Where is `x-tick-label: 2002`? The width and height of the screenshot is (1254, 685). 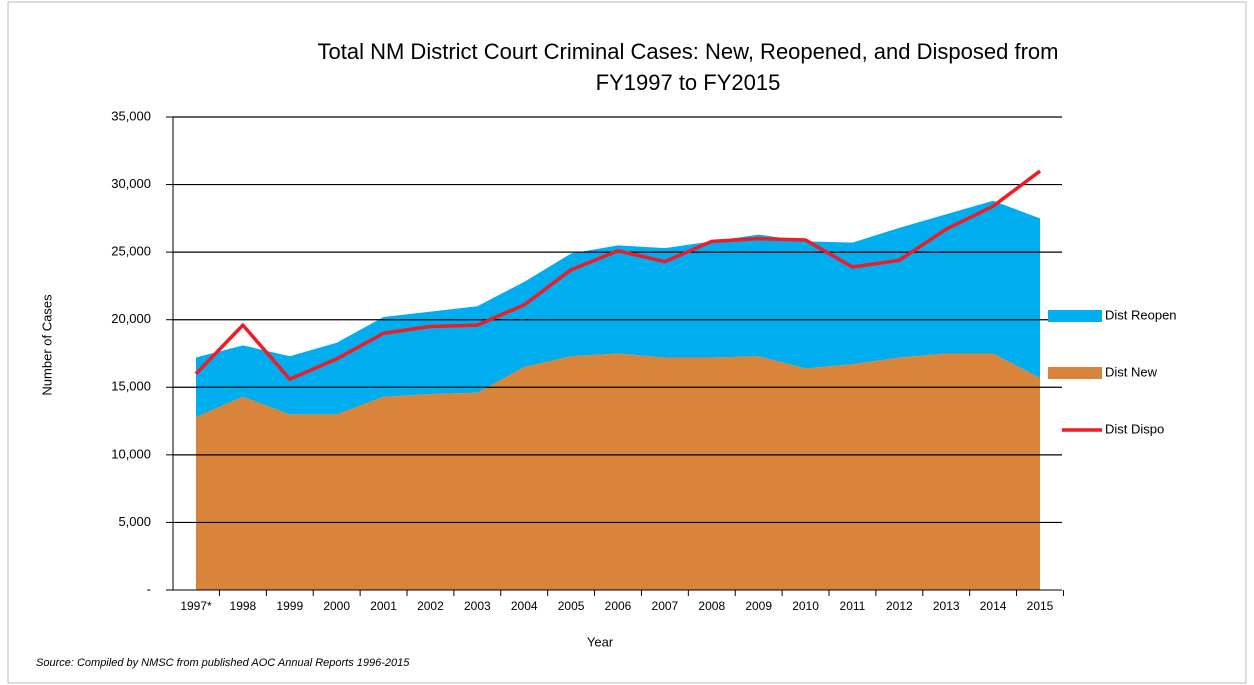
x-tick-label: 2002 is located at coordinates (430, 606).